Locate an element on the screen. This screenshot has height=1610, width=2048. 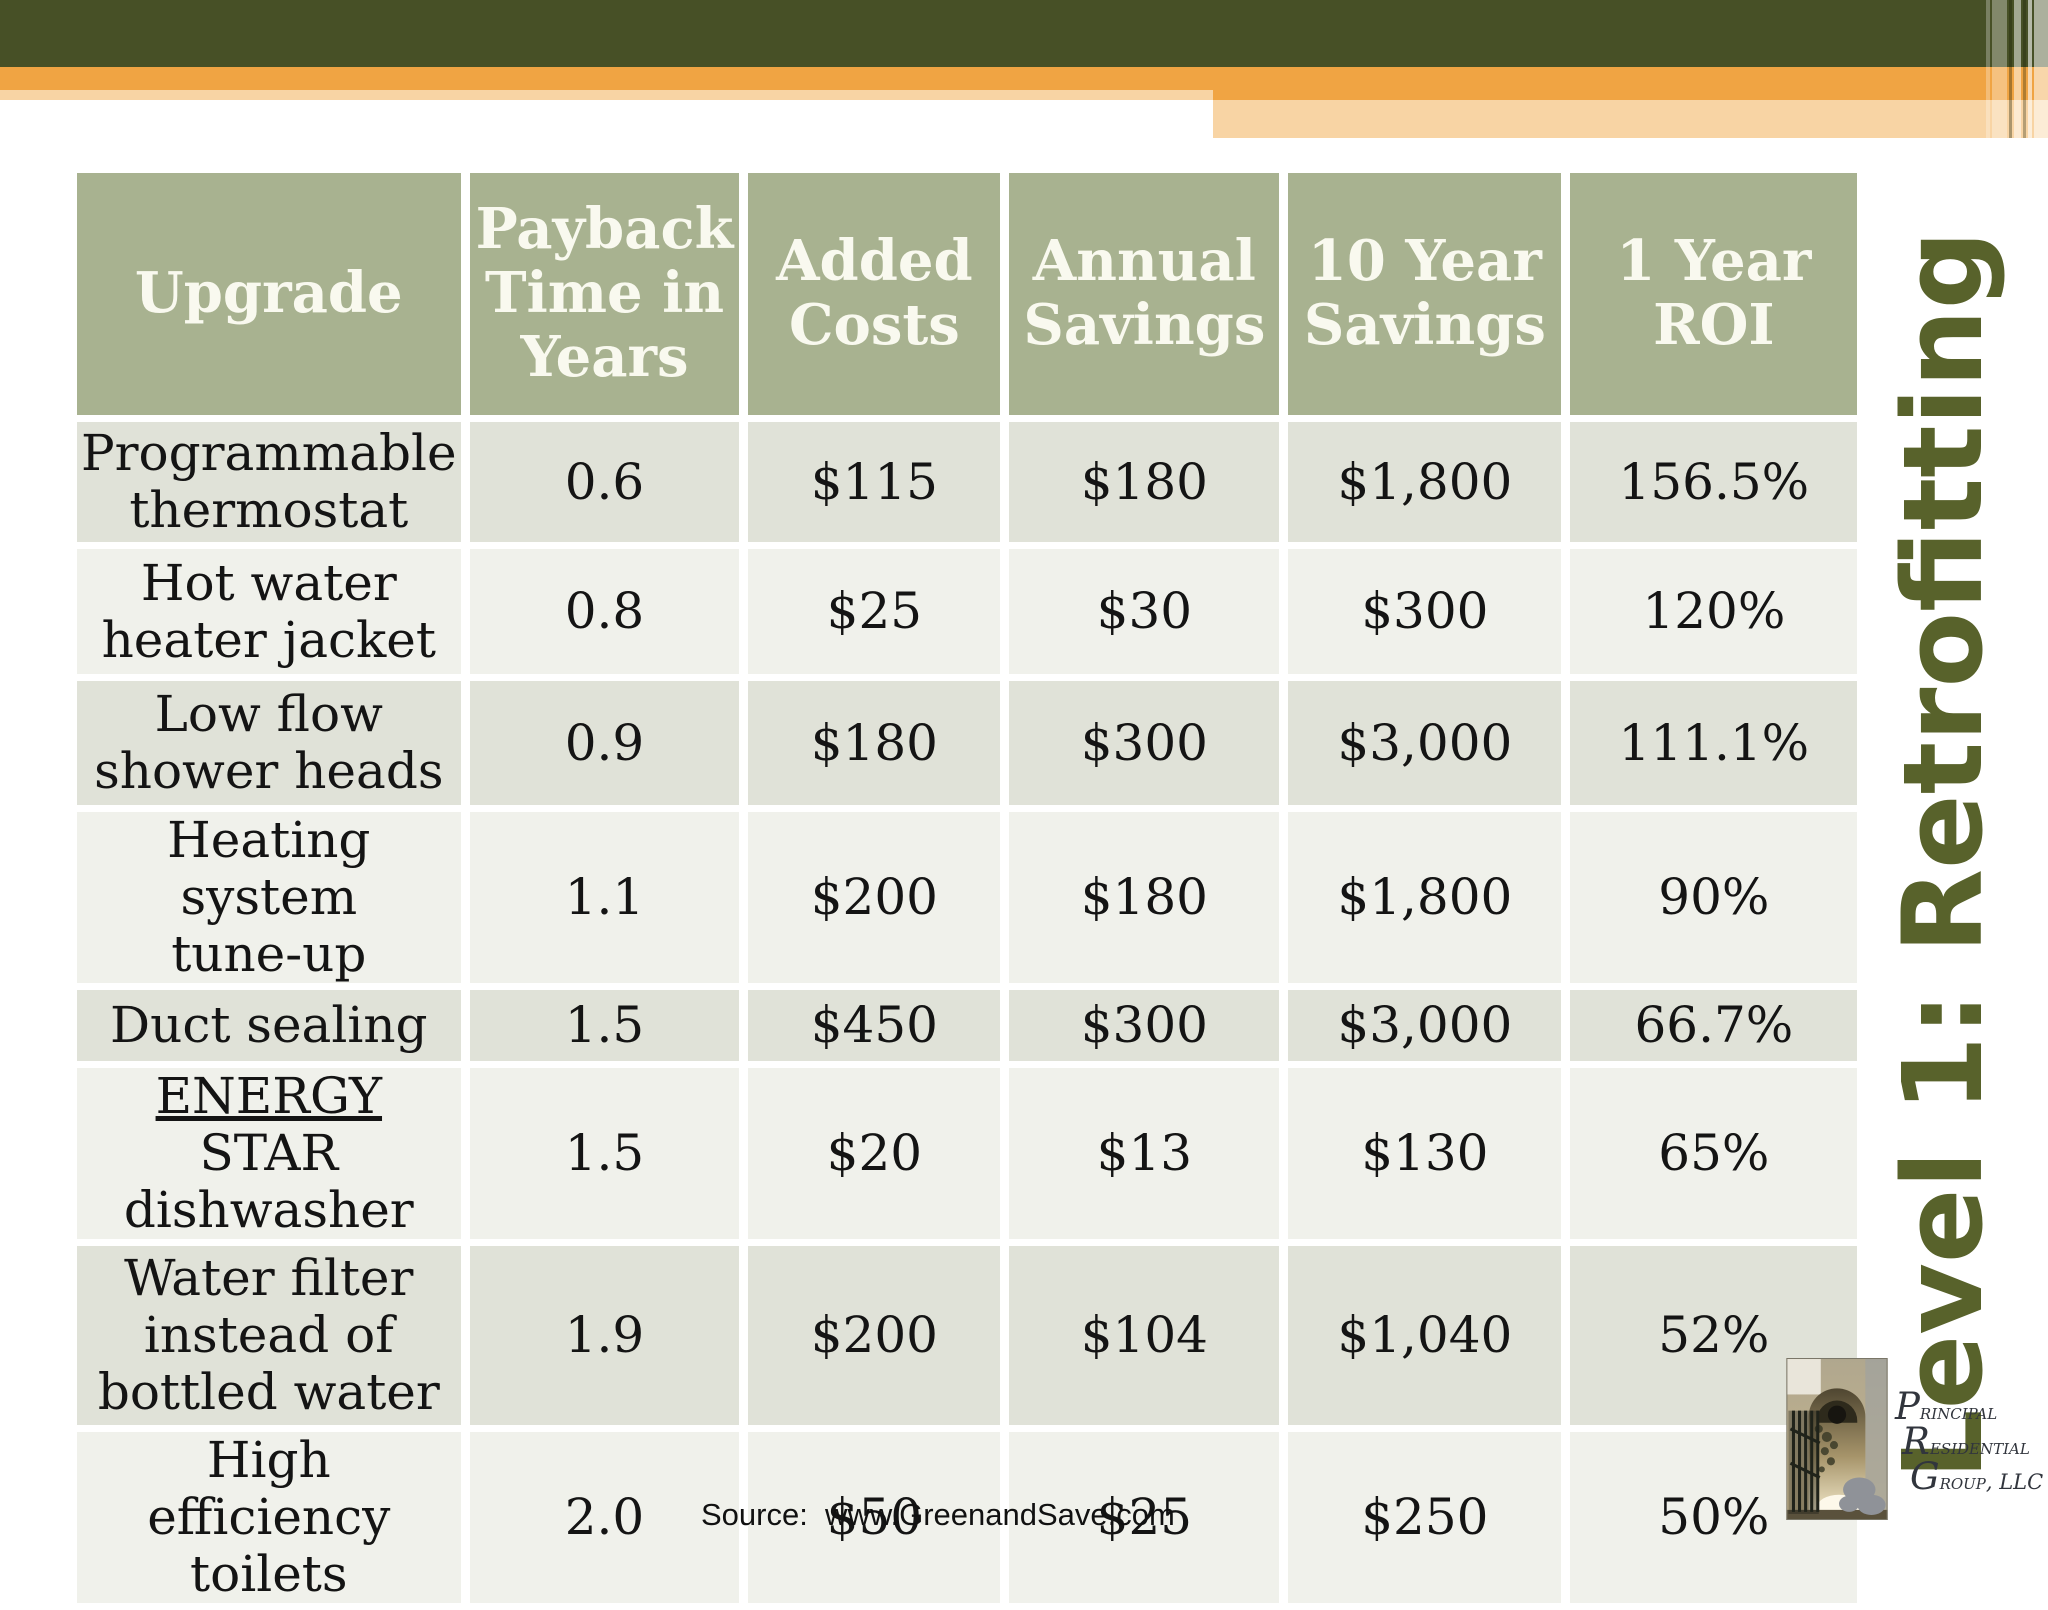
banner-olive-bar is located at coordinates (1024, 33).